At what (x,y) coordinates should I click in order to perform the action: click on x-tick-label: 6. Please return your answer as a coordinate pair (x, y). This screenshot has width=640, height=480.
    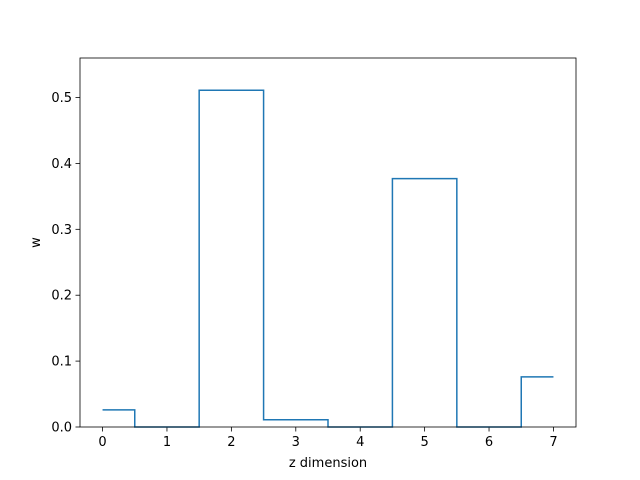
    Looking at the image, I should click on (489, 442).